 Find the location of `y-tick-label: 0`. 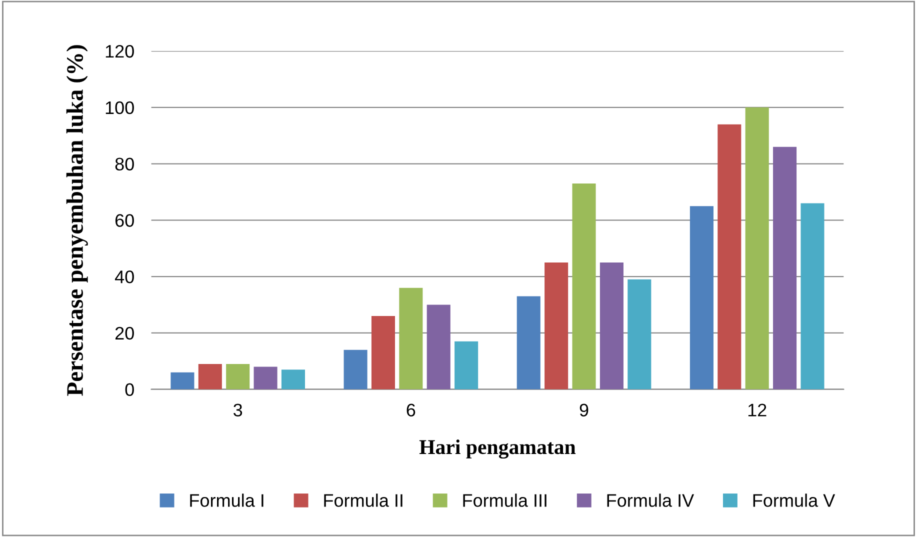

y-tick-label: 0 is located at coordinates (129, 389).